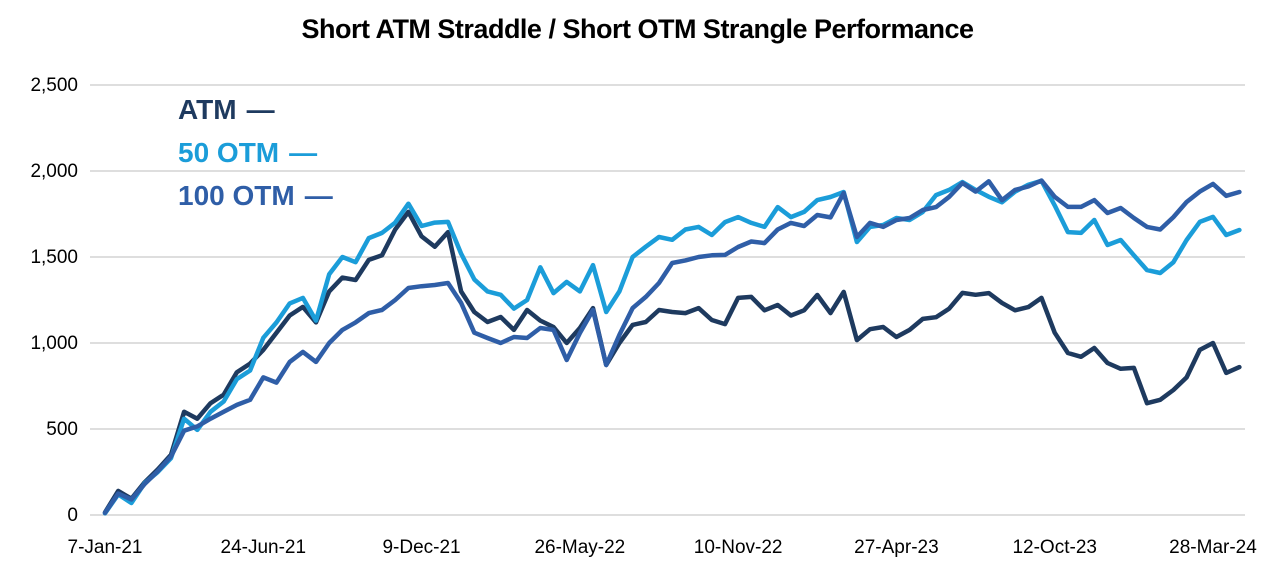 Image resolution: width=1275 pixels, height=570 pixels. Describe the element at coordinates (421, 547) in the screenshot. I see `x-axis-label: 9-Dec-21` at that location.